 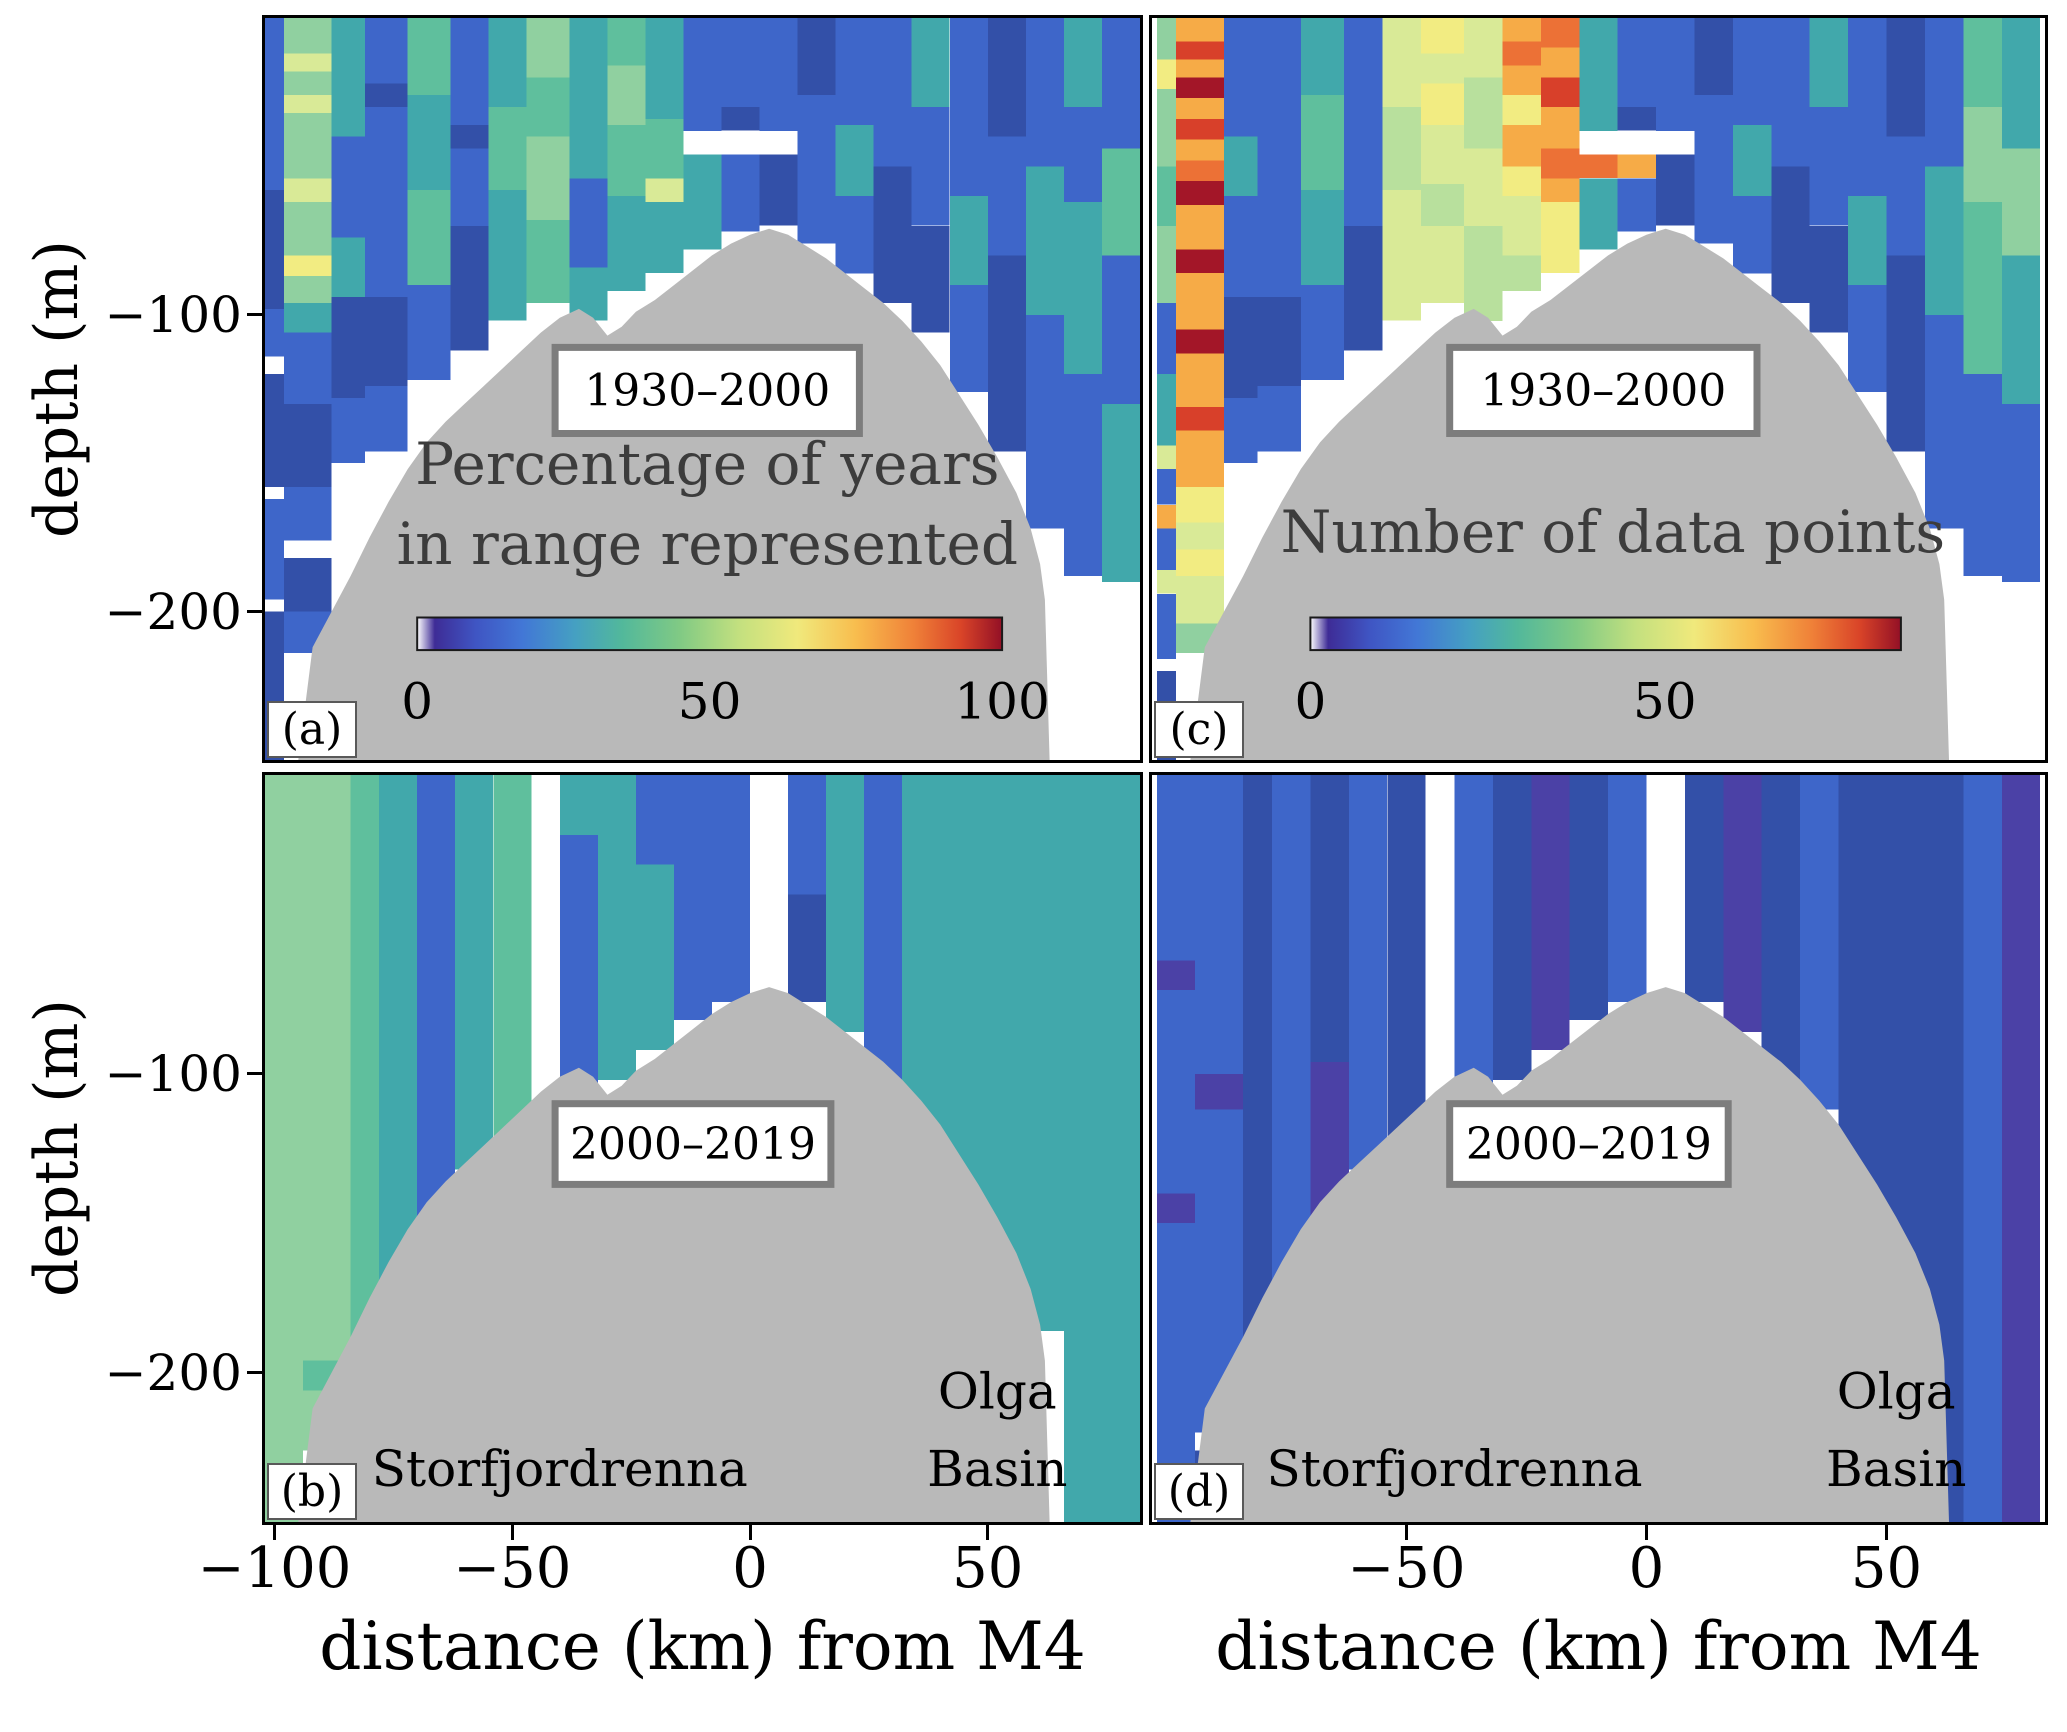 I want to click on panel-letter: (c), so click(x=1199, y=729).